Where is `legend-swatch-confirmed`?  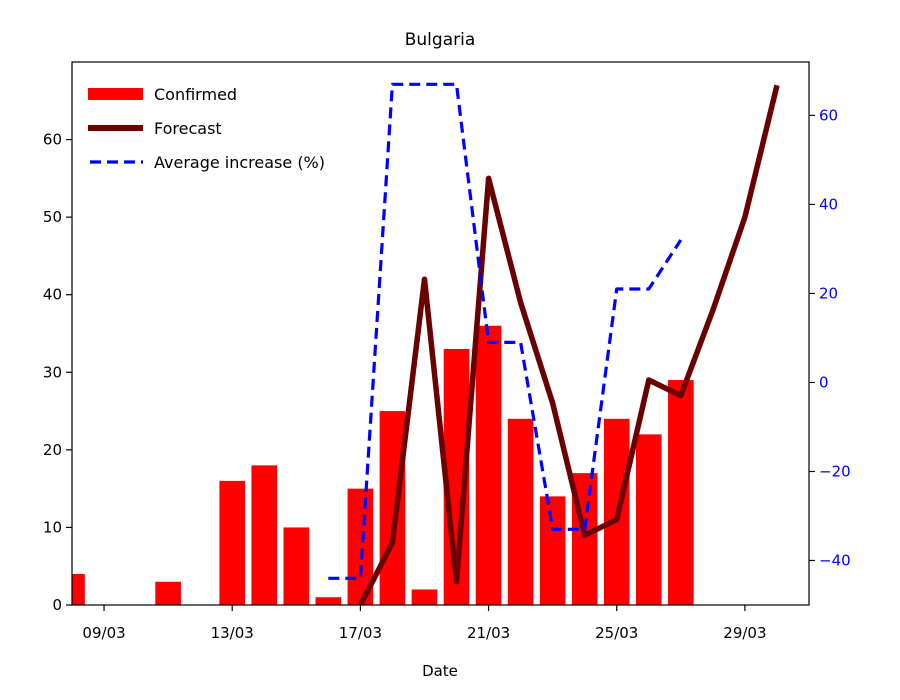
legend-swatch-confirmed is located at coordinates (115, 94).